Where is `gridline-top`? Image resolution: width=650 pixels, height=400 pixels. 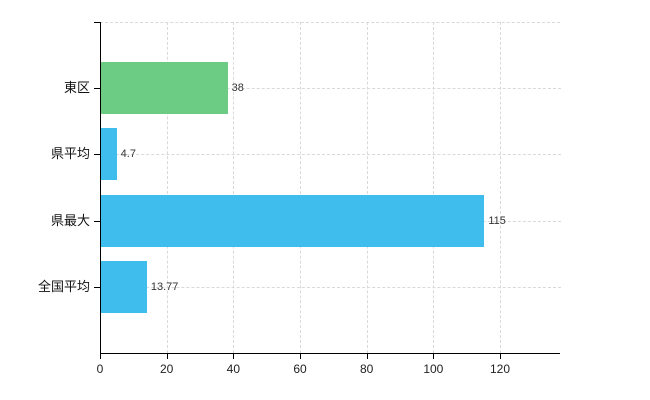 gridline-top is located at coordinates (330, 22).